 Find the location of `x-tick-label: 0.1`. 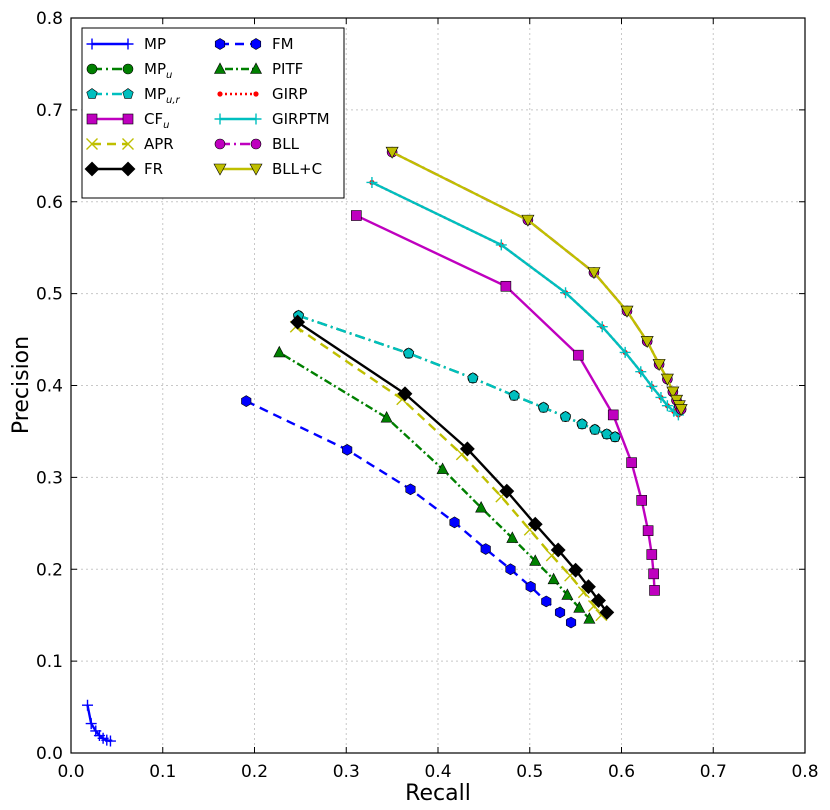

x-tick-label: 0.1 is located at coordinates (162, 772).